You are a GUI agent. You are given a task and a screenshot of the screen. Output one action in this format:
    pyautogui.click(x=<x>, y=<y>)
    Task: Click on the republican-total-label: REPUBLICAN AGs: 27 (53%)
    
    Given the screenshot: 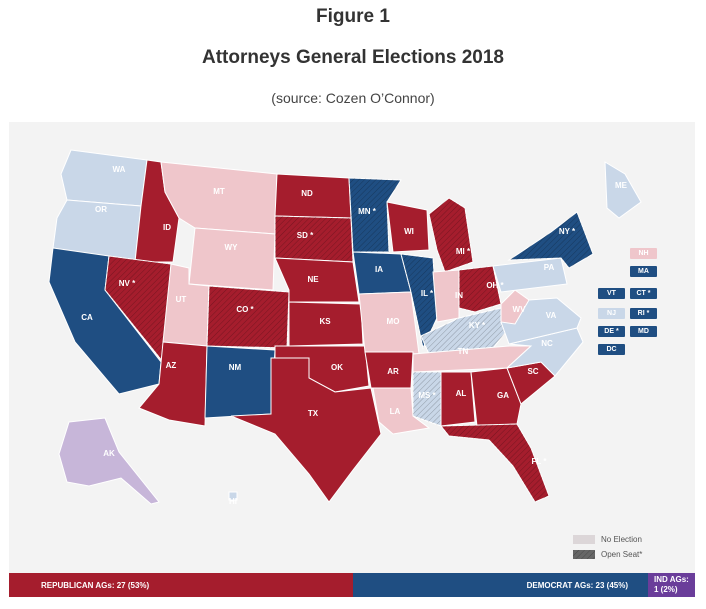 What is the action you would take?
    pyautogui.click(x=95, y=585)
    